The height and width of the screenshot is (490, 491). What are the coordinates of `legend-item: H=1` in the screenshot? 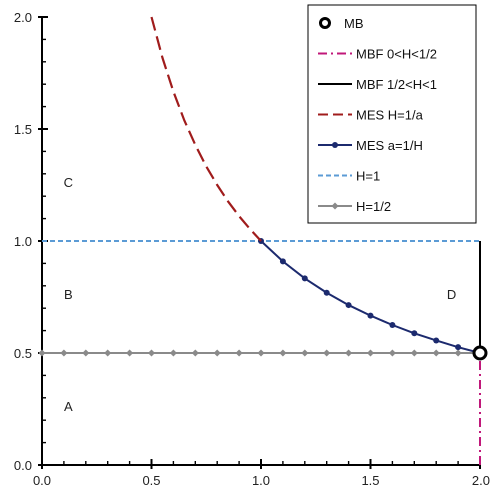 It's located at (349, 176).